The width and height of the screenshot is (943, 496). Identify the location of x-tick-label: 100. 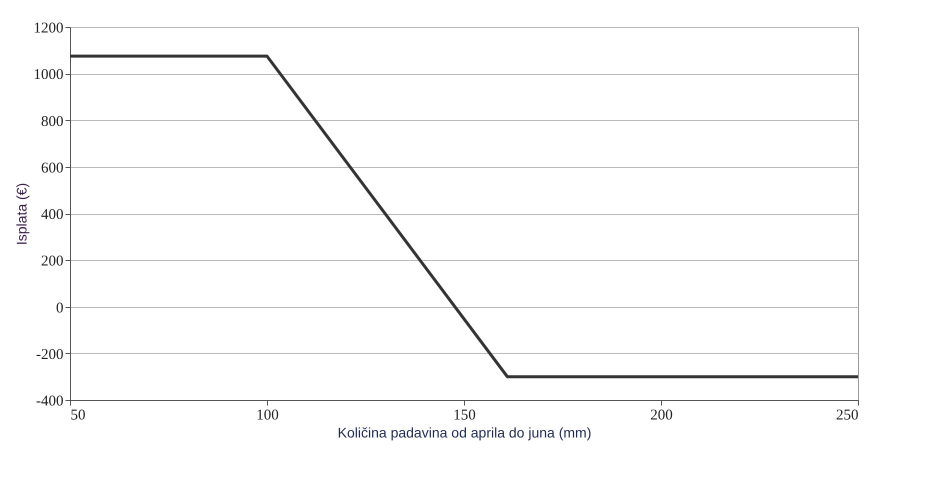
(267, 416).